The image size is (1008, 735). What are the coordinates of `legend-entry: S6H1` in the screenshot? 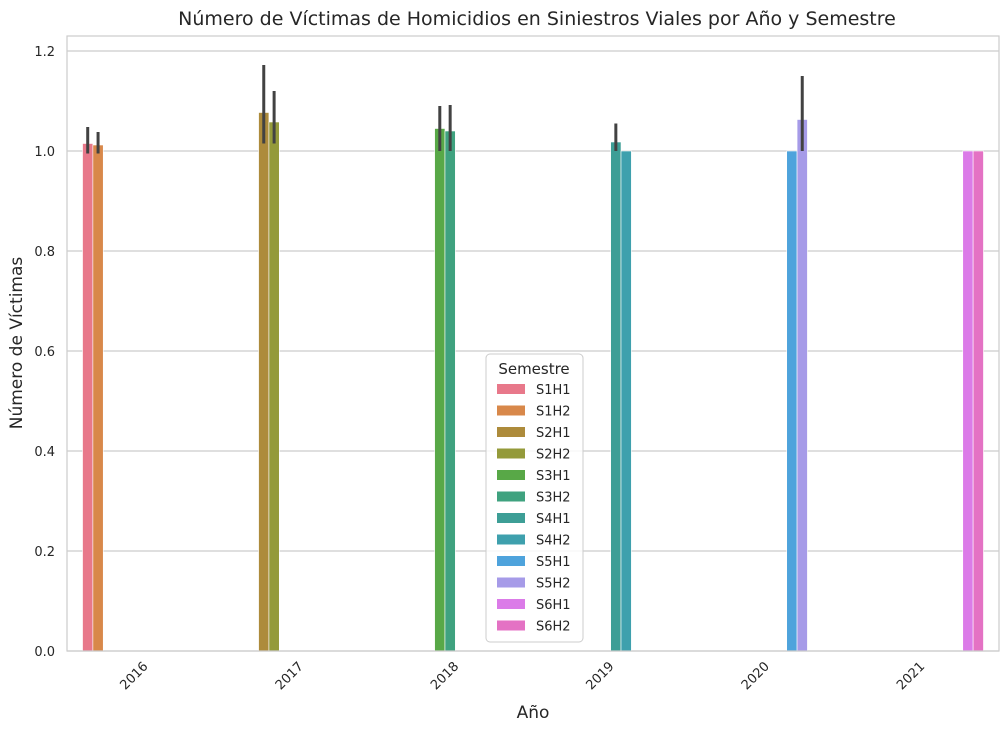 It's located at (553, 605).